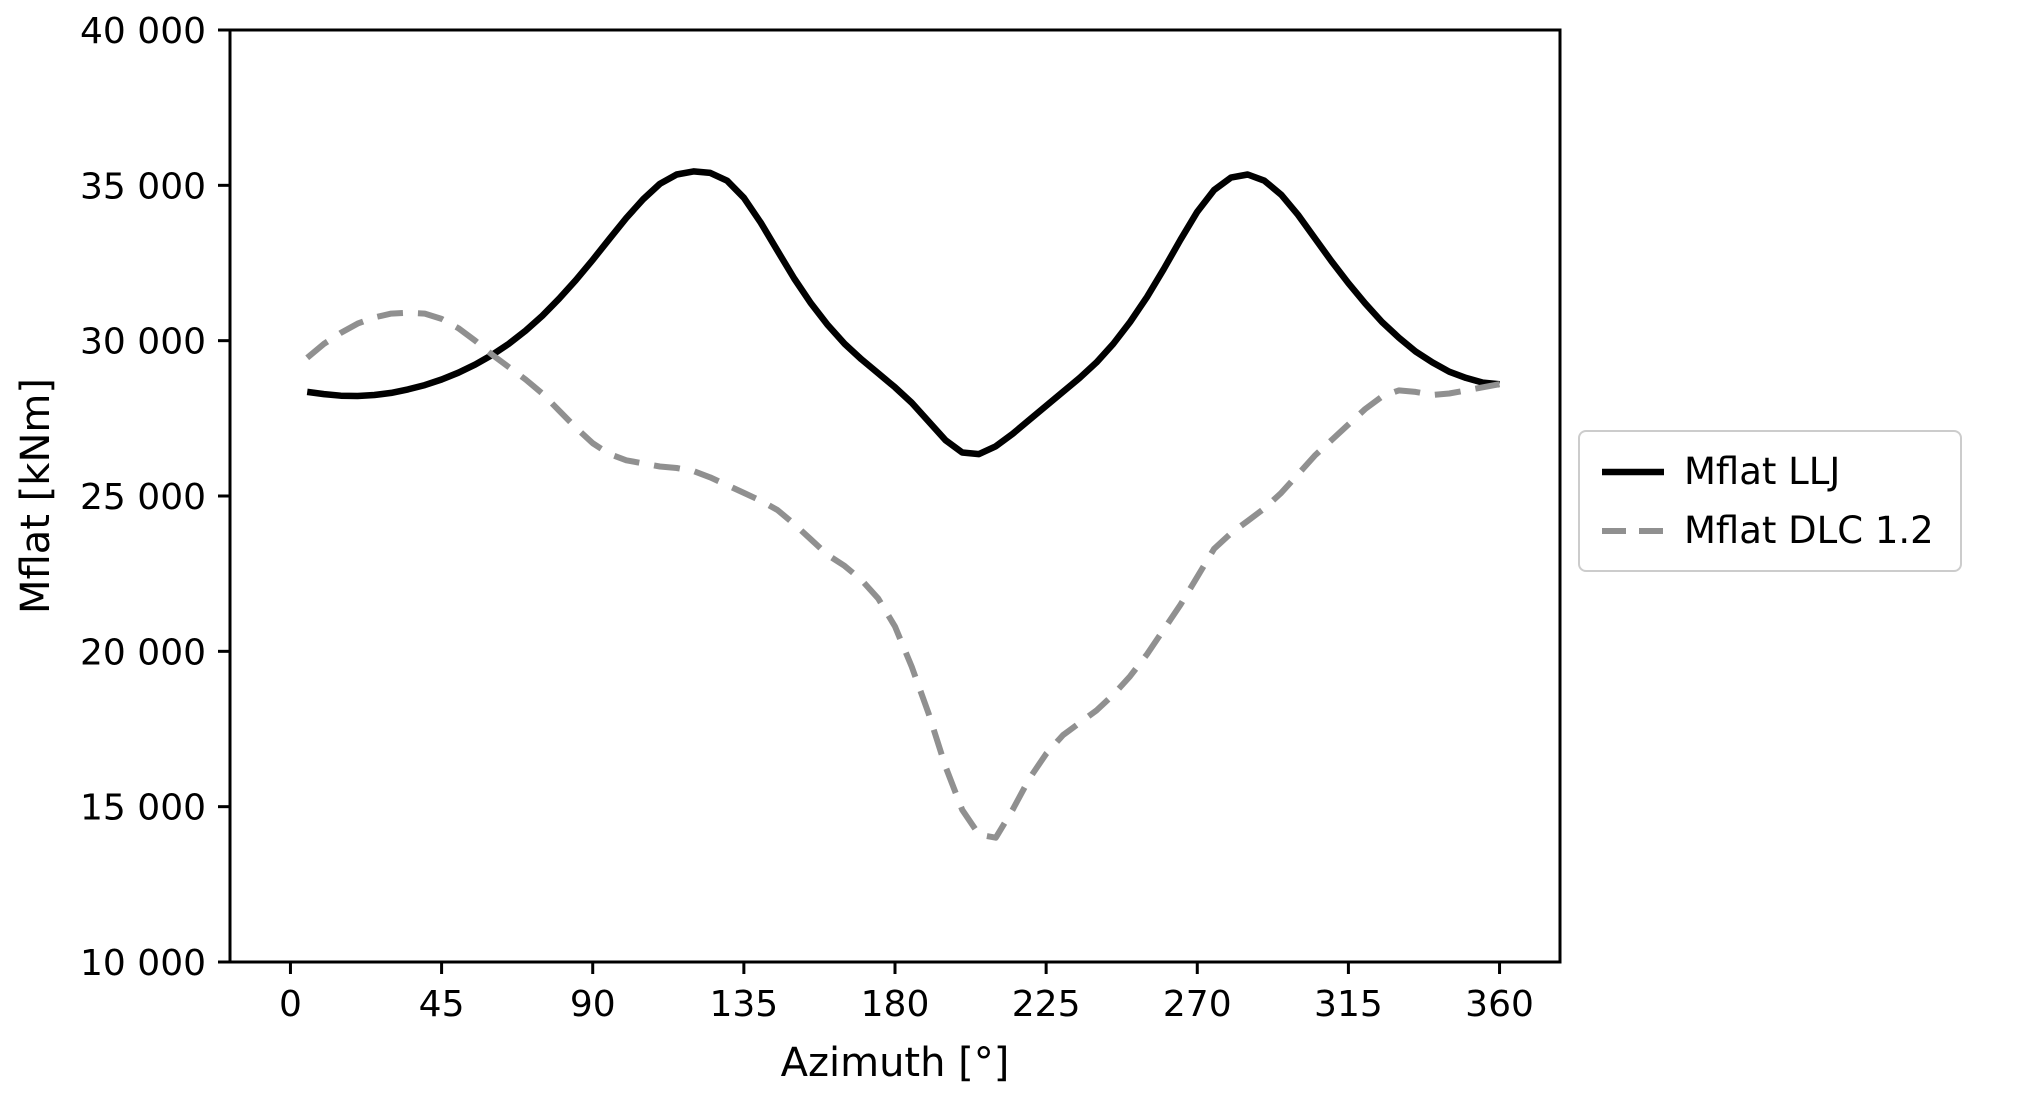 This screenshot has width=2022, height=1102. What do you see at coordinates (1809, 530) in the screenshot?
I see `legend-label: Mflat DLC 1.2` at bounding box center [1809, 530].